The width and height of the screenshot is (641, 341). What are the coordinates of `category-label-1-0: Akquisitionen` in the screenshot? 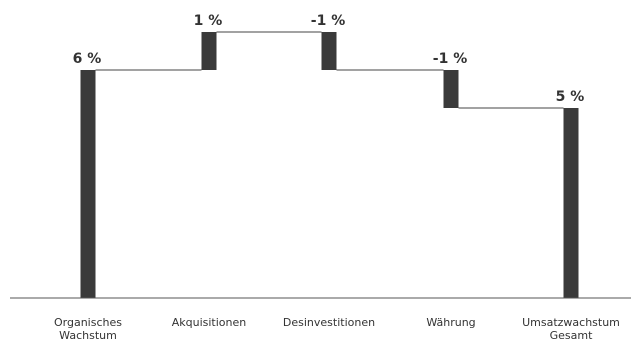 It's located at (209, 322).